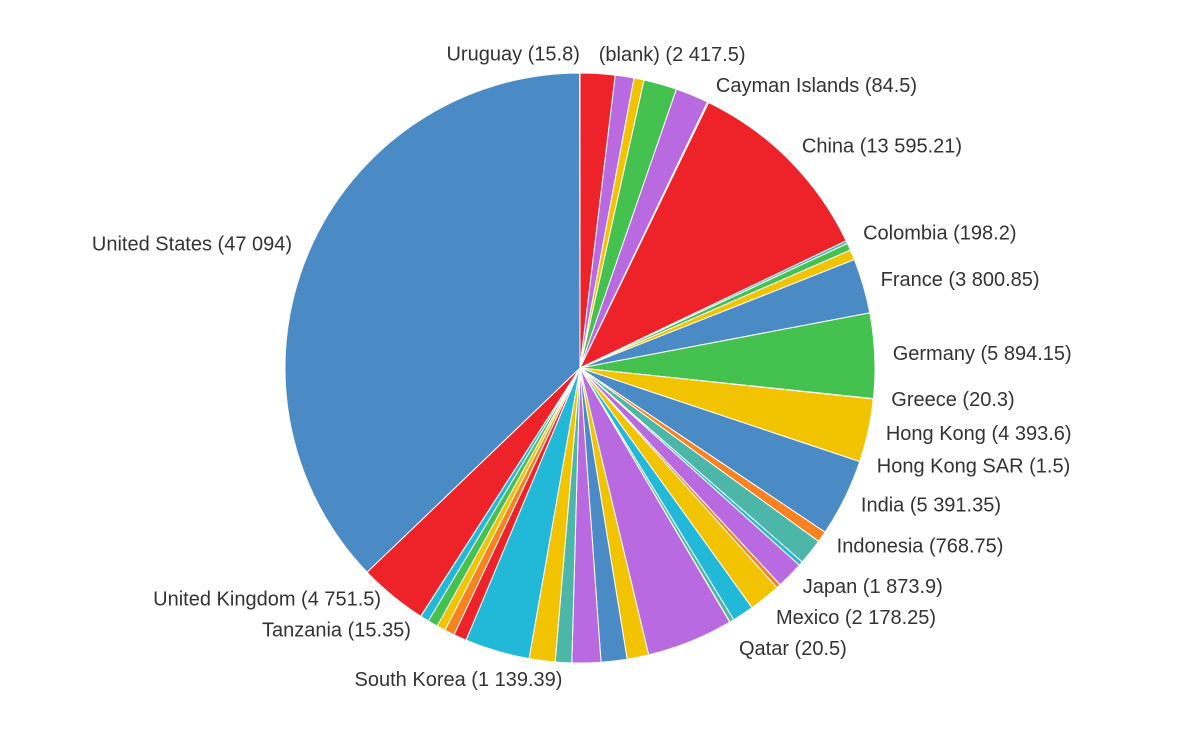  I want to click on slice-label: Germany (5 894.15), so click(982, 354).